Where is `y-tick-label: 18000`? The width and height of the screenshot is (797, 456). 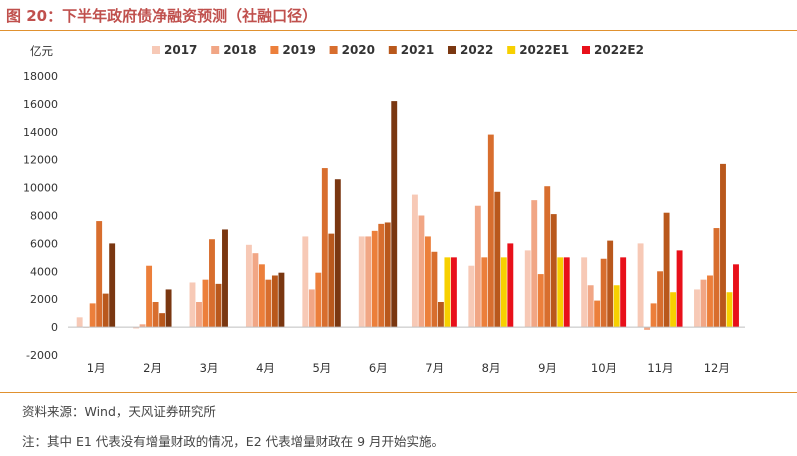 y-tick-label: 18000 is located at coordinates (40, 76).